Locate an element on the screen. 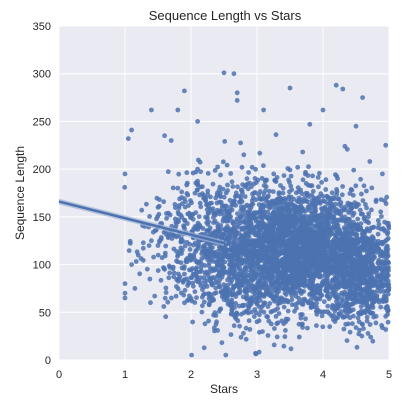 The height and width of the screenshot is (405, 405). x-tick-label: 2 is located at coordinates (191, 375).